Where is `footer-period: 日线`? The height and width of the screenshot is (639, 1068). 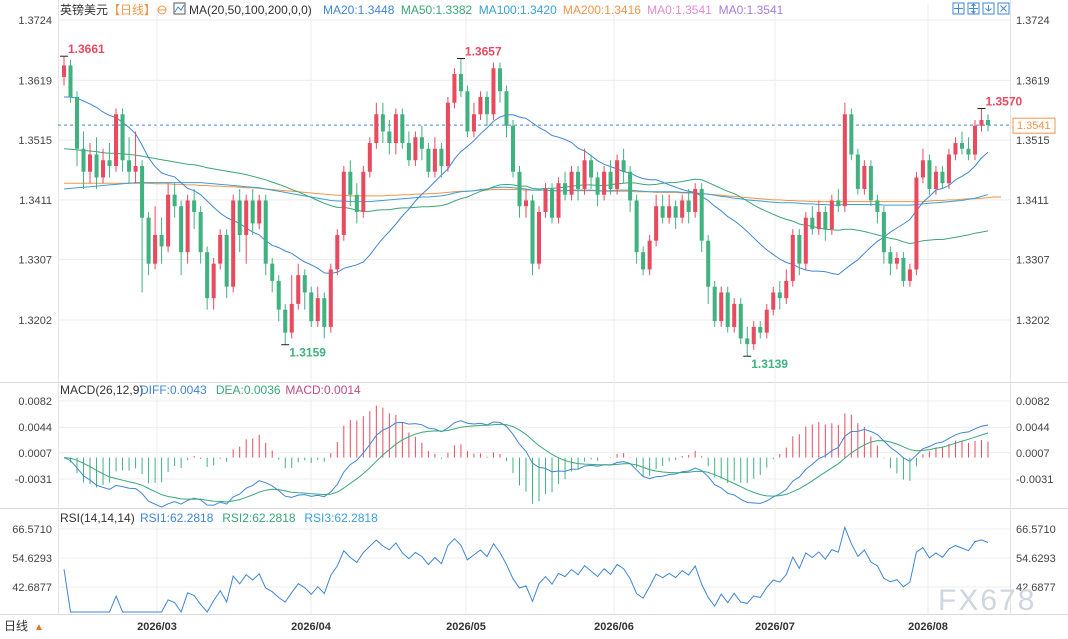
footer-period: 日线 is located at coordinates (16, 626).